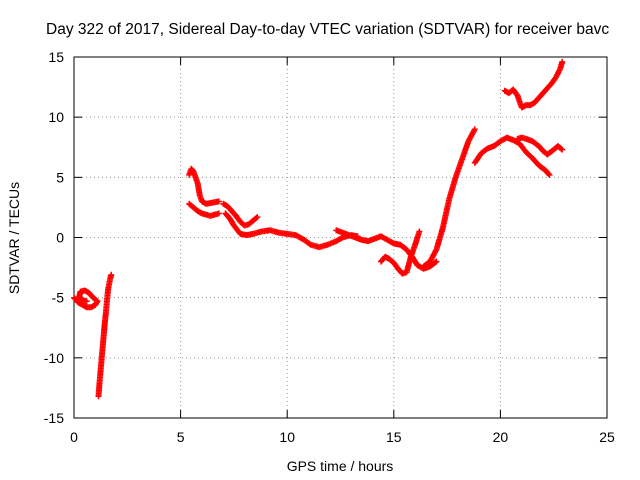 The height and width of the screenshot is (480, 640). Describe the element at coordinates (540, 146) in the screenshot. I see `series-arc12` at that location.